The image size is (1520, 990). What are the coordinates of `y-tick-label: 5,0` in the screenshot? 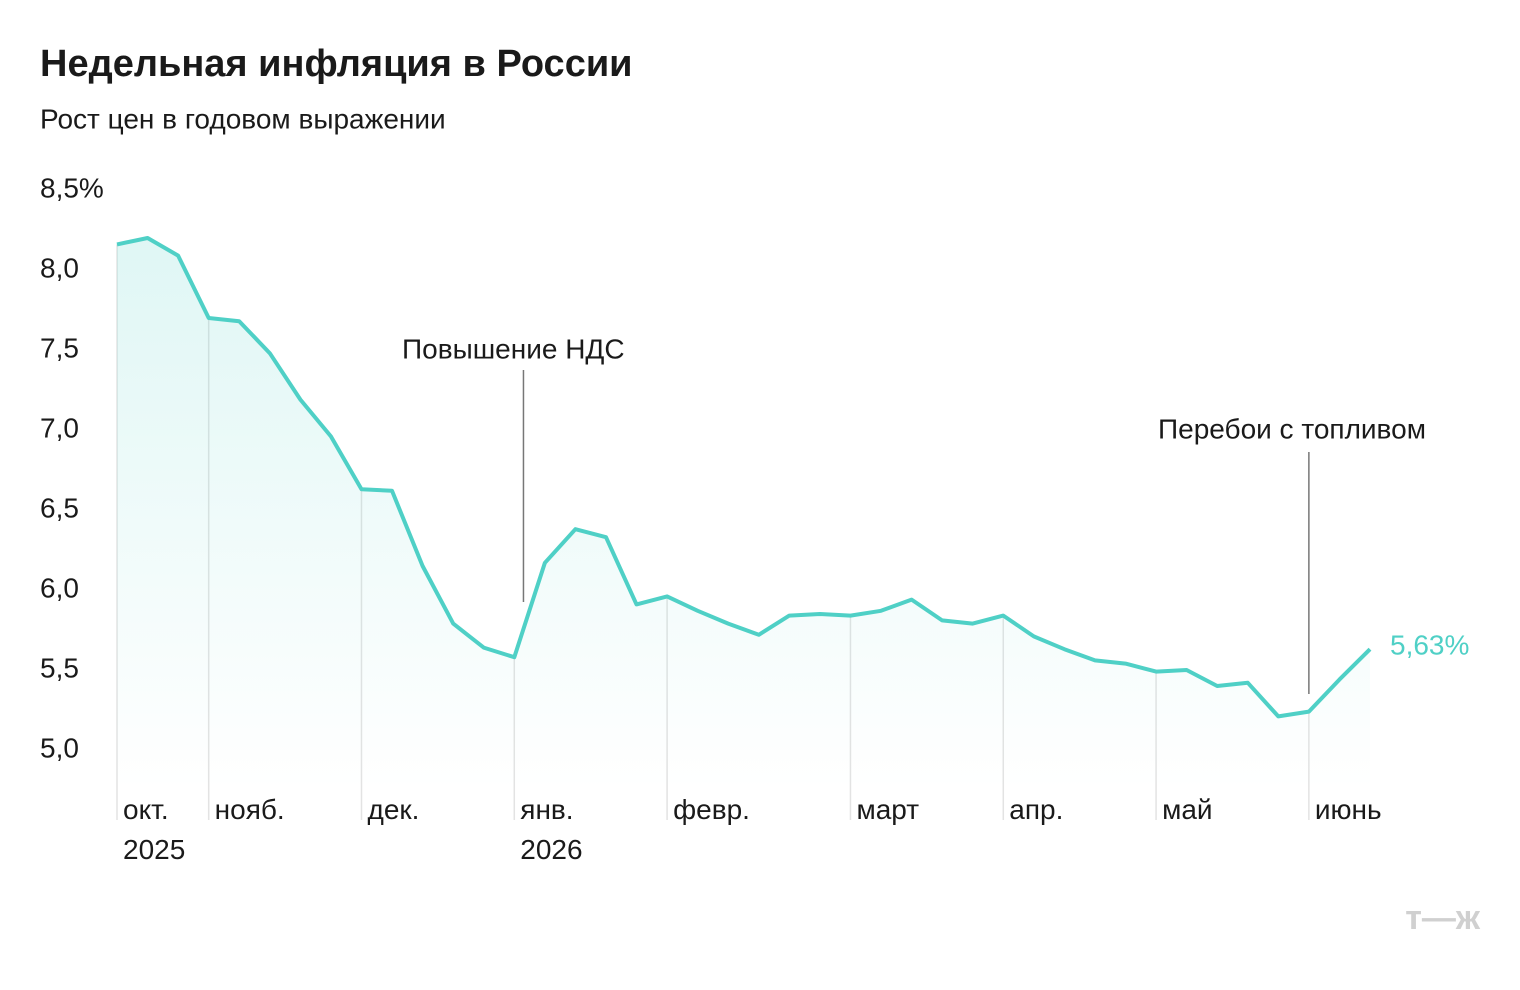 It's located at (59, 747).